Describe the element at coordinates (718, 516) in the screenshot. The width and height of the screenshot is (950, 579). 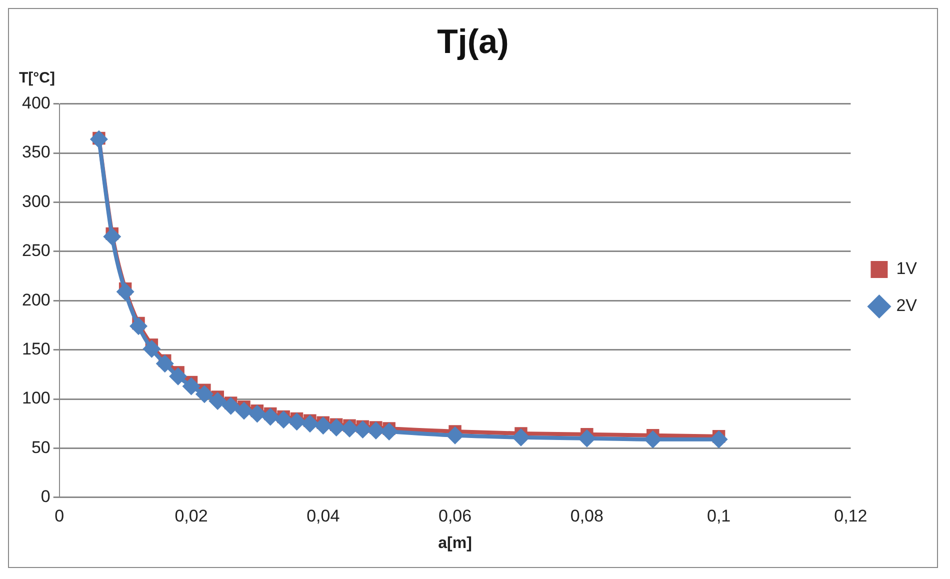
I see `x-tick-label: 0,1` at that location.